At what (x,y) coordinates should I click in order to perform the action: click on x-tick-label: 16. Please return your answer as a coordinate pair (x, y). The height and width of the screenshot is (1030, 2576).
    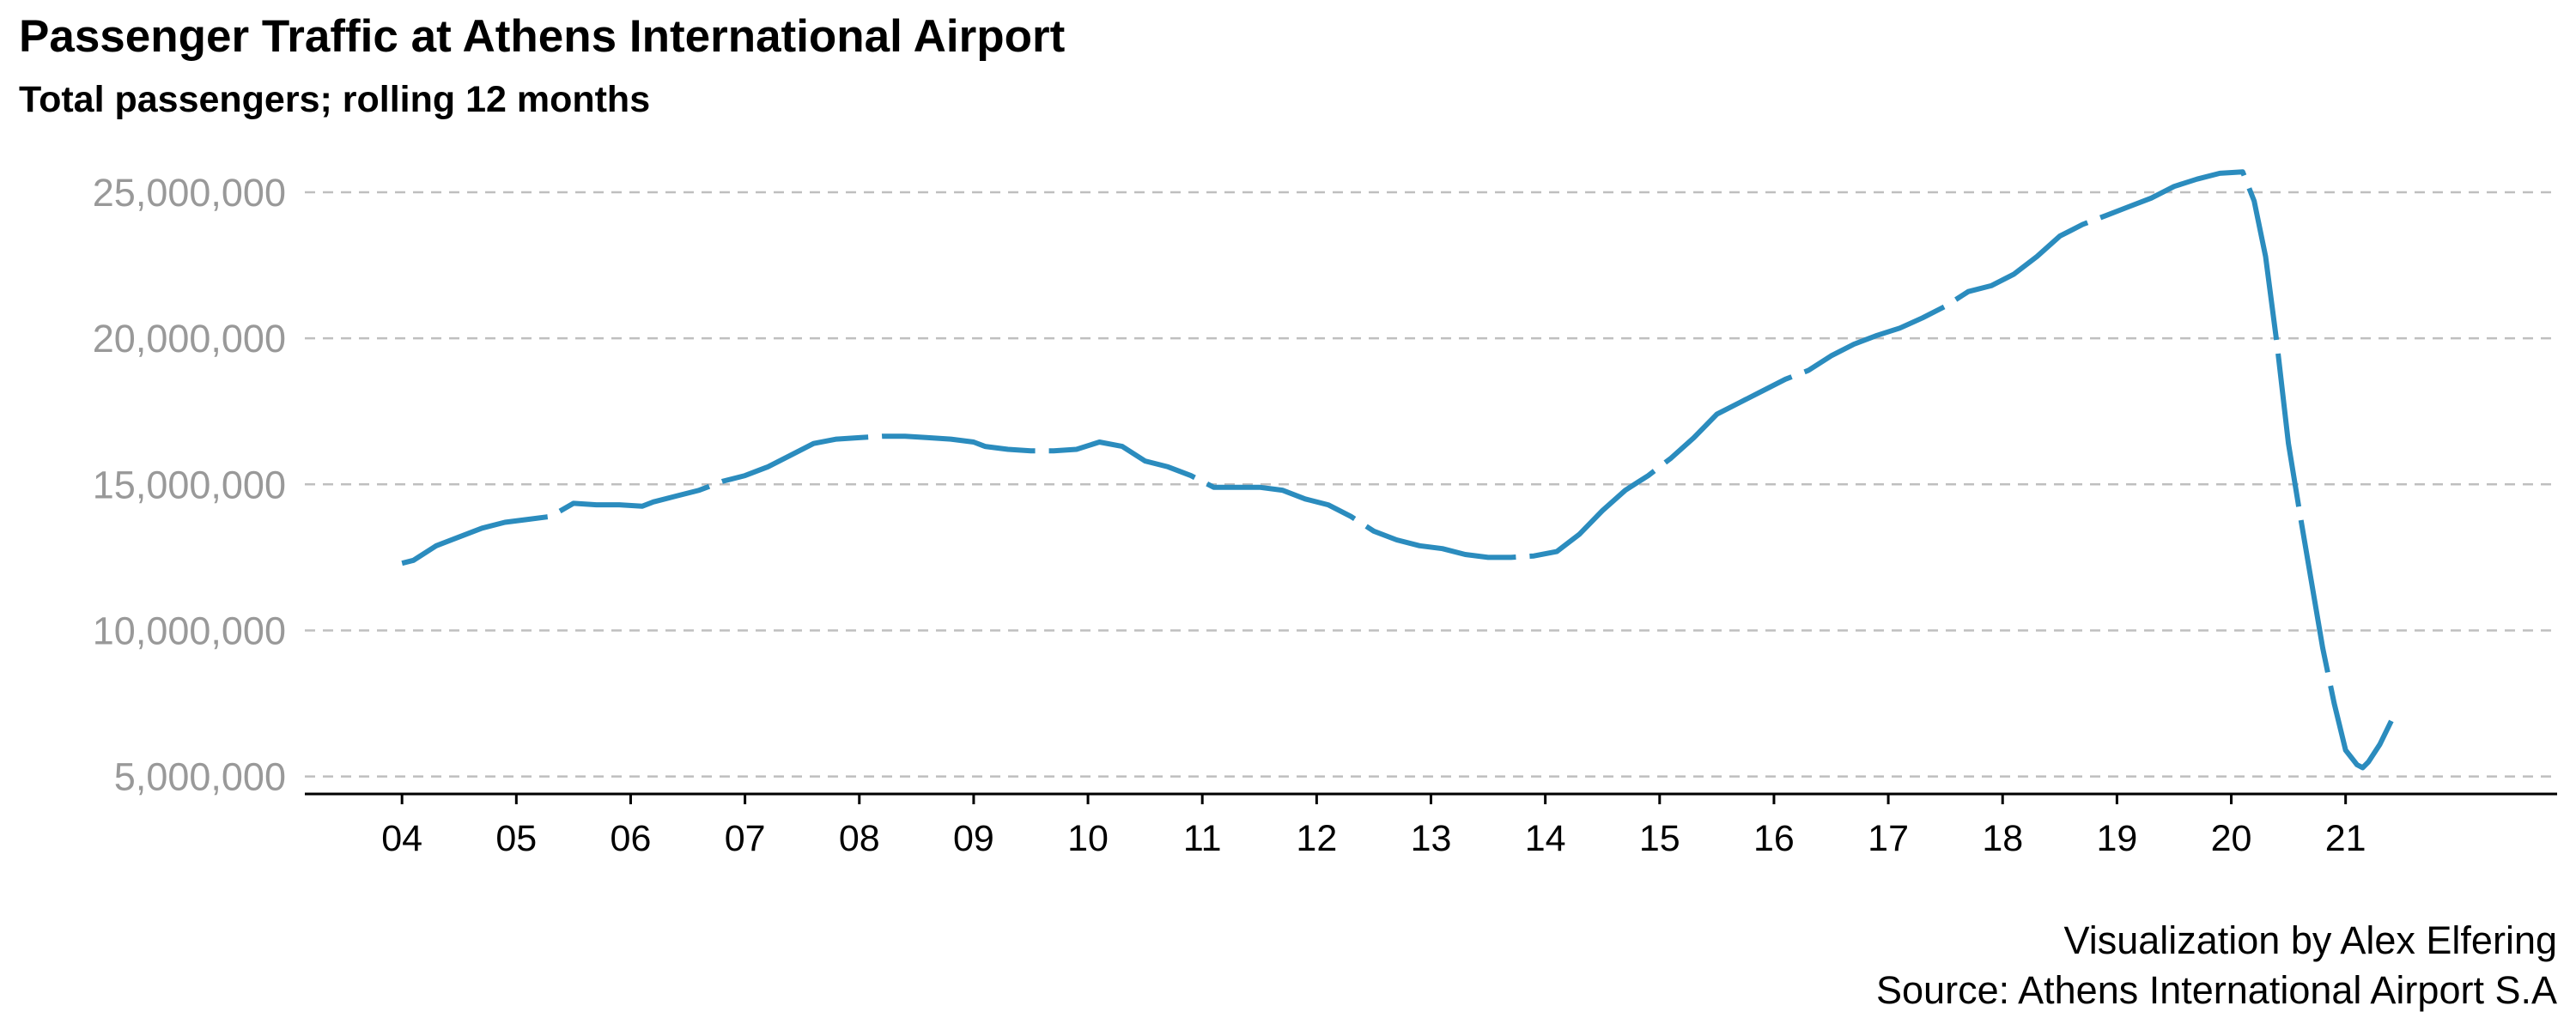
    Looking at the image, I should click on (1774, 838).